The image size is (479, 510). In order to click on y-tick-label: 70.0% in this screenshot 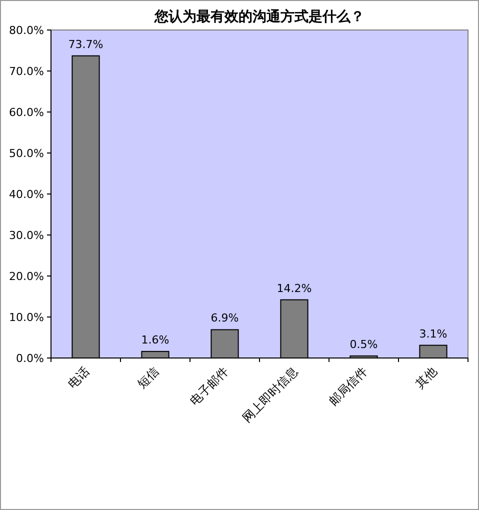, I will do `click(26, 71)`.